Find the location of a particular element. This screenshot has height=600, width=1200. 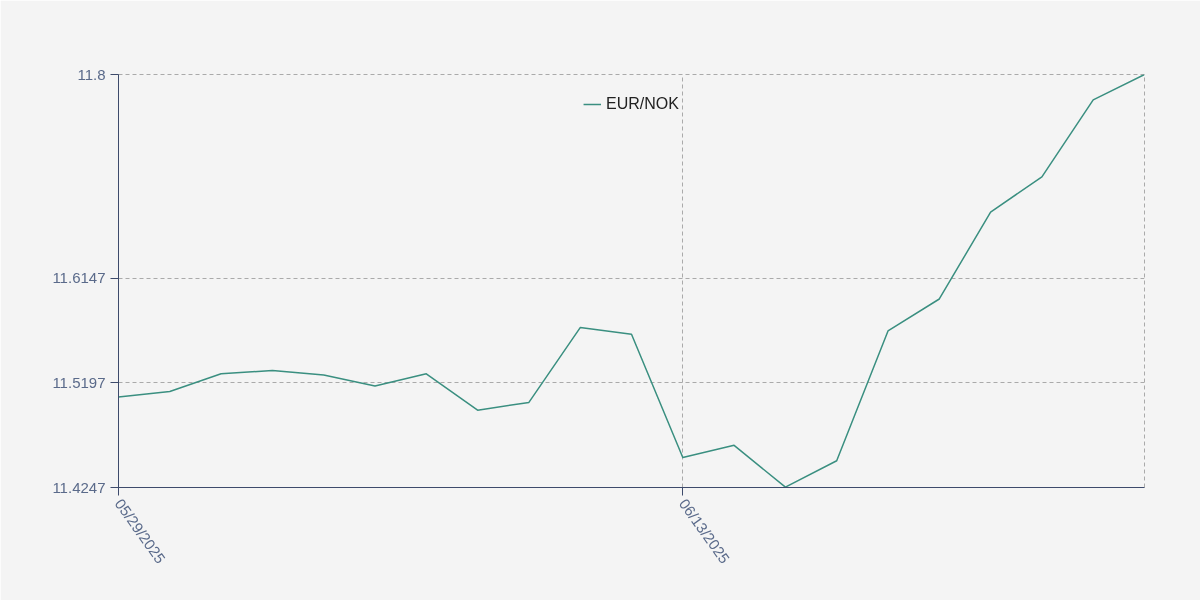

y-tick-label: 11.8 is located at coordinates (91, 74).